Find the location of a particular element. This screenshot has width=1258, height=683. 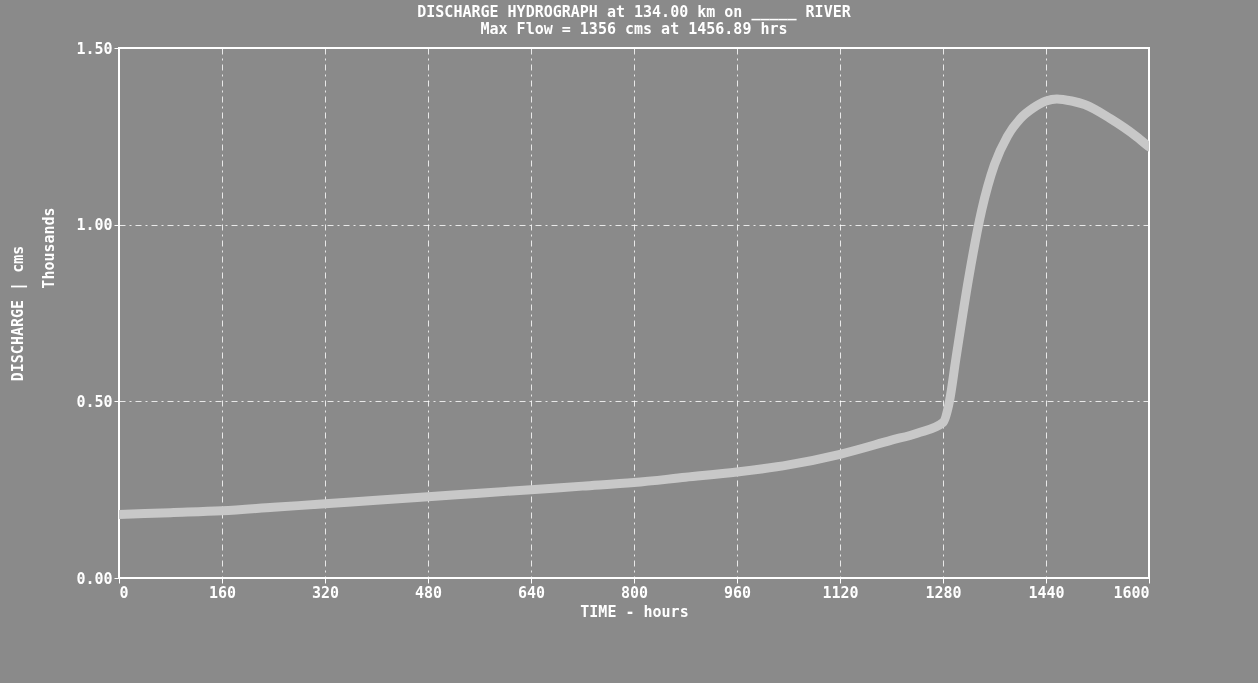

x-axis-title: TIME - hours is located at coordinates (634, 611).